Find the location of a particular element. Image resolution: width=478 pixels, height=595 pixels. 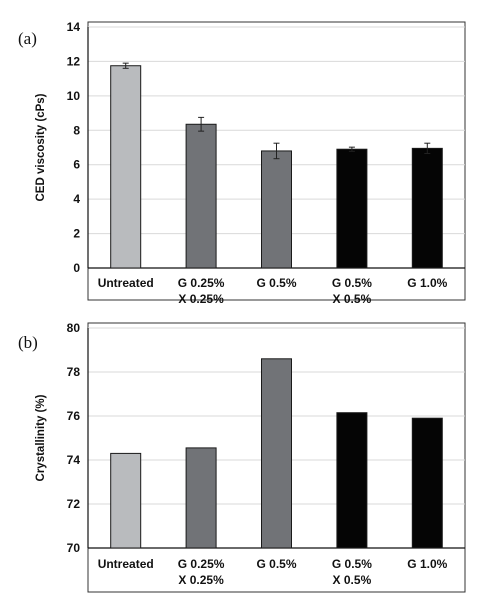

y-tick-label: 12 is located at coordinates (74, 61).